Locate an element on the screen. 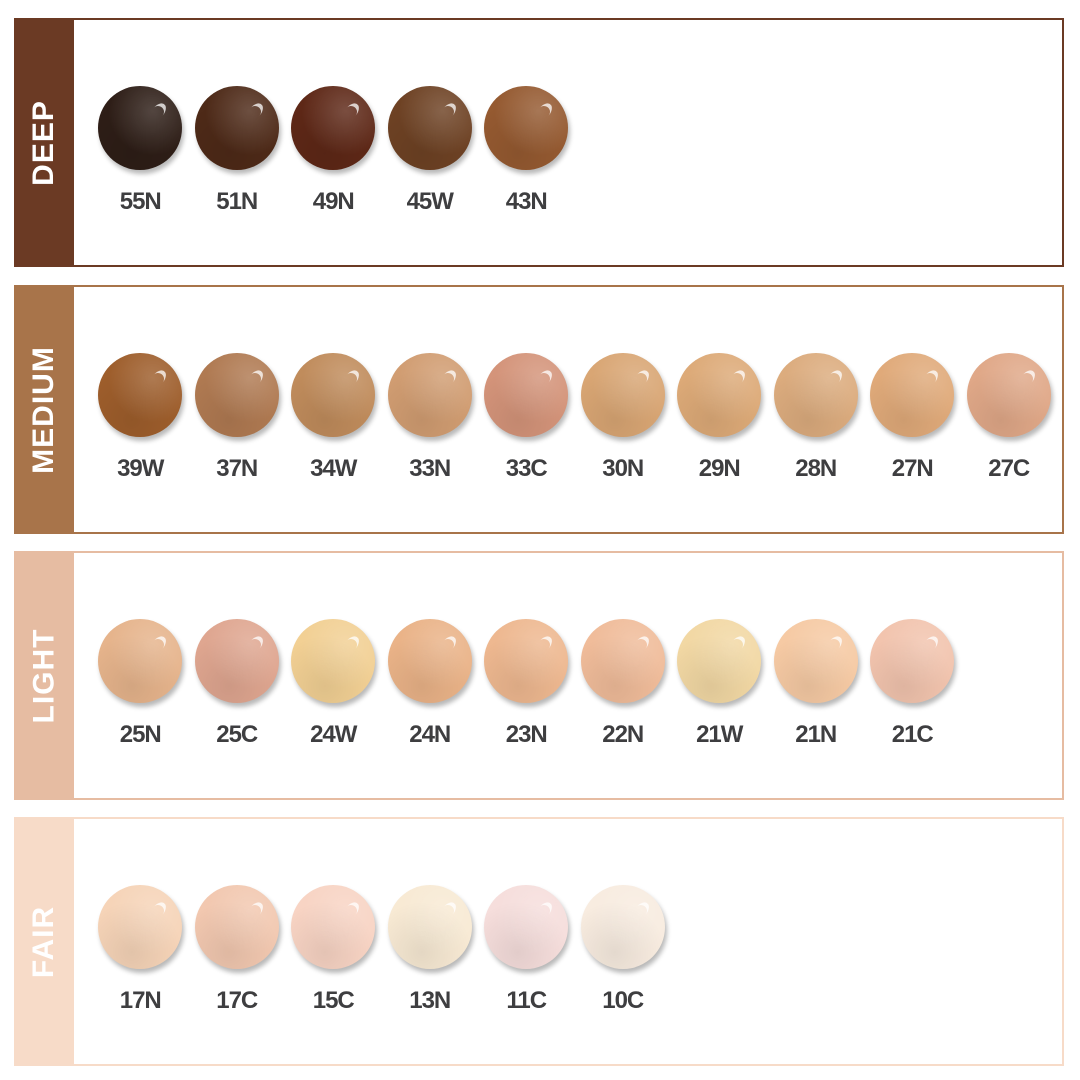  shade-swatch: 33N is located at coordinates (430, 418).